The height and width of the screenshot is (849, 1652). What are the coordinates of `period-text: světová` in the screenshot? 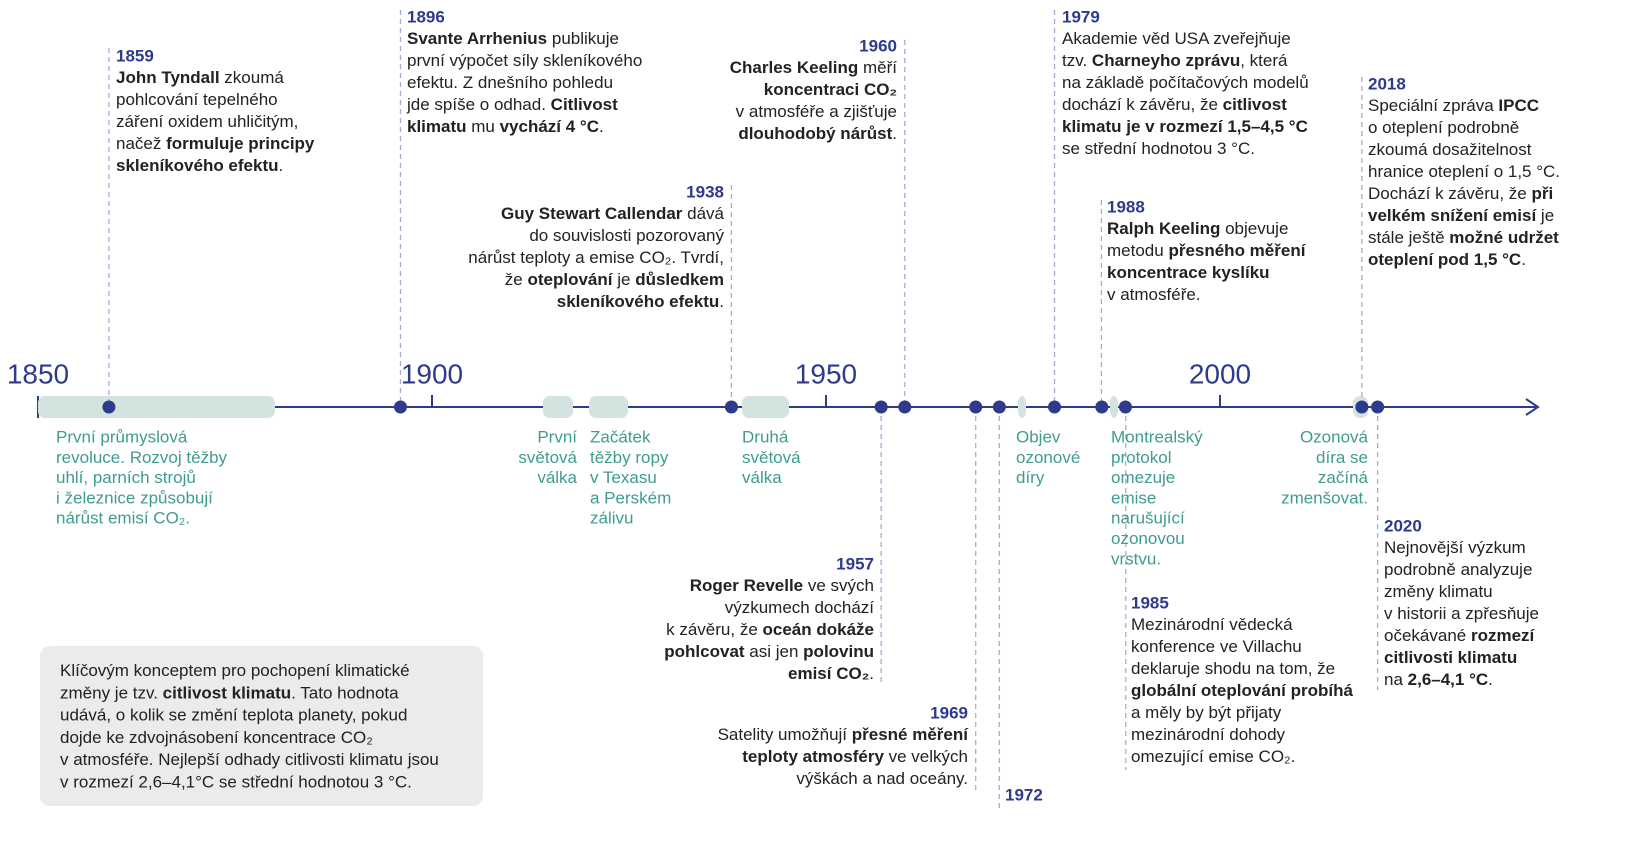 It's located at (771, 457).